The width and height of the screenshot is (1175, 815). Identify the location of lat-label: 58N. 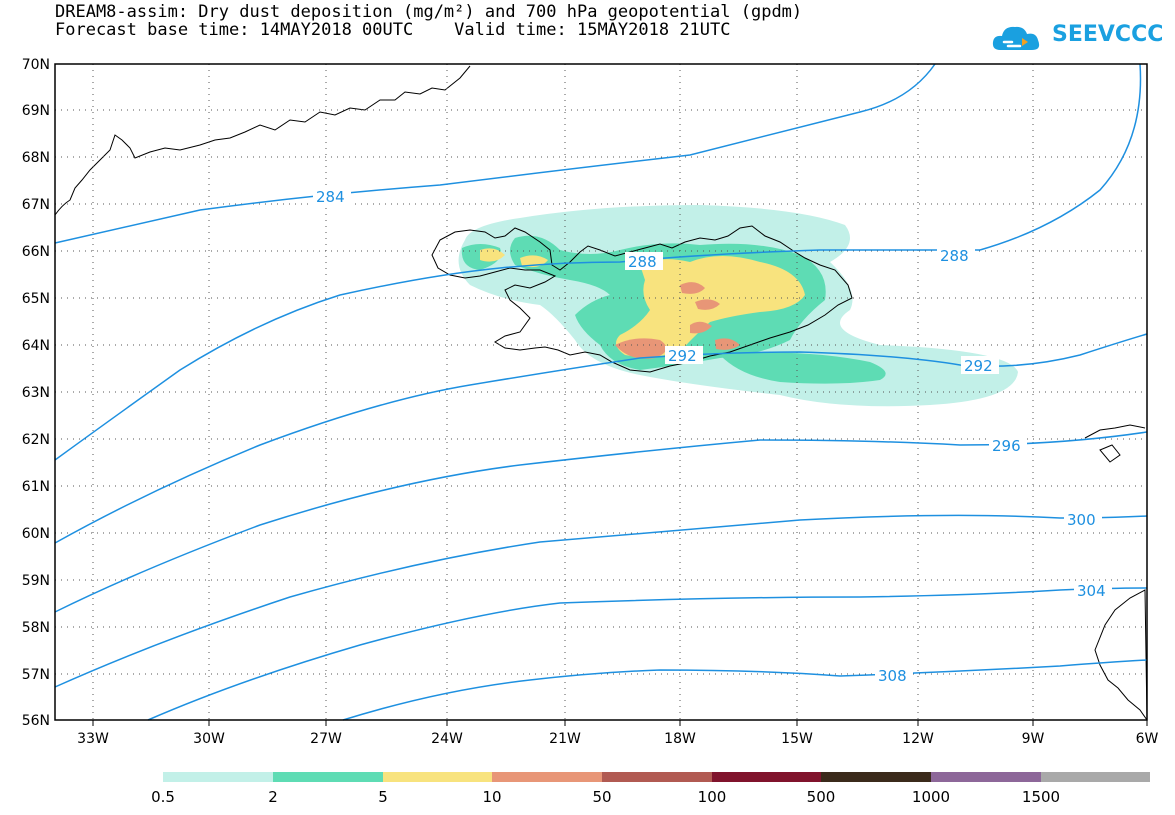
(36, 628).